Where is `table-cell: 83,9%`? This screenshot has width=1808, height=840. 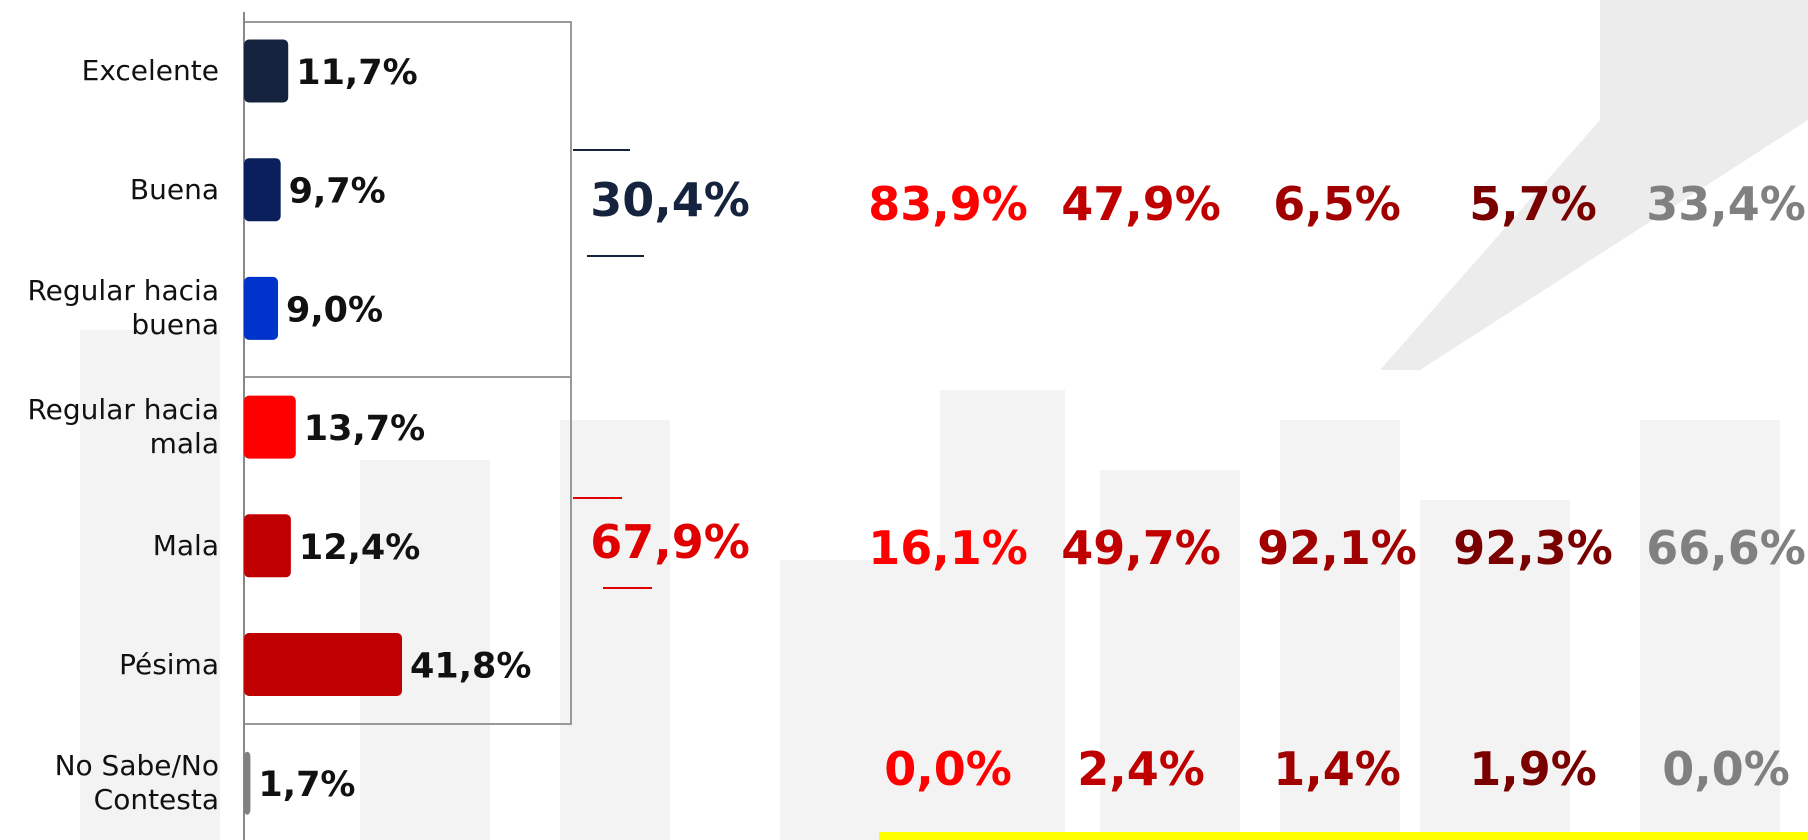 table-cell: 83,9% is located at coordinates (948, 204).